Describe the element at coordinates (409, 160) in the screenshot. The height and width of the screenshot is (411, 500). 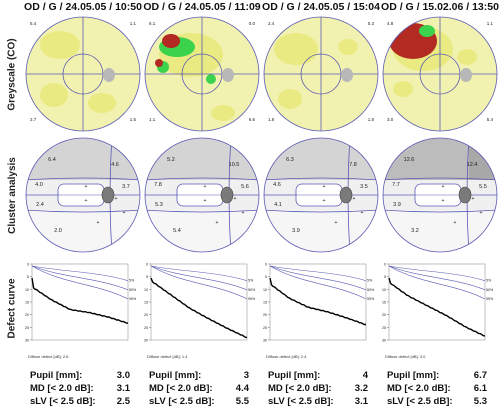
I see `cluster-value: 12.6` at that location.